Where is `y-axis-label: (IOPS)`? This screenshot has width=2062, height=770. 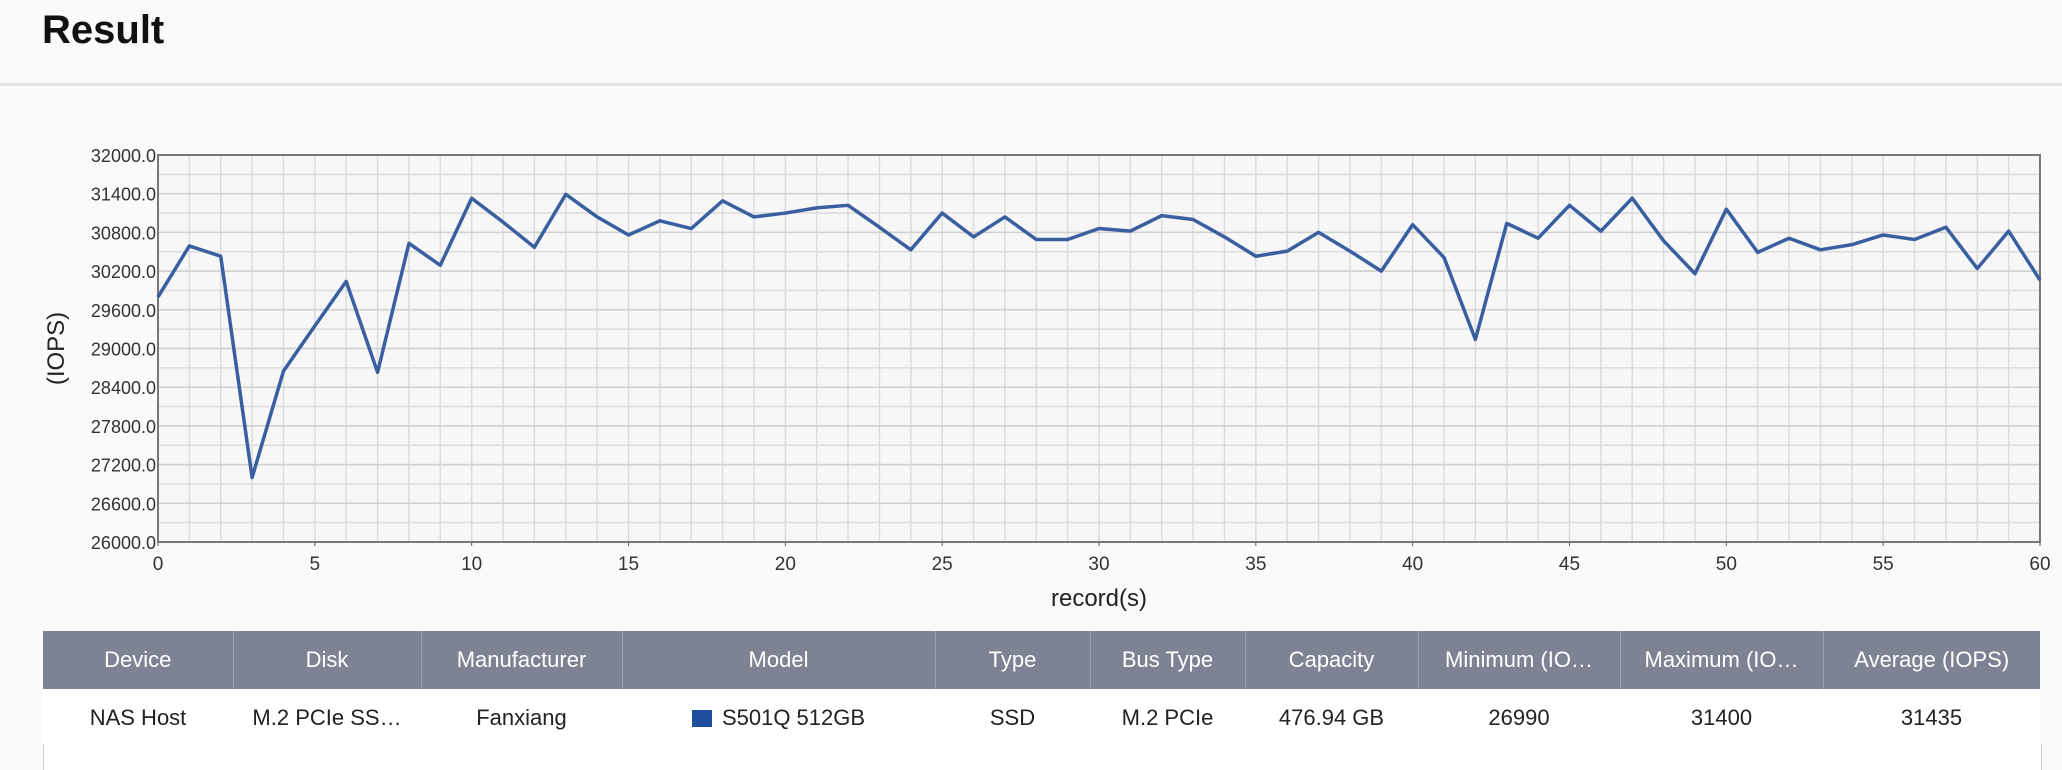 y-axis-label: (IOPS) is located at coordinates (56, 348).